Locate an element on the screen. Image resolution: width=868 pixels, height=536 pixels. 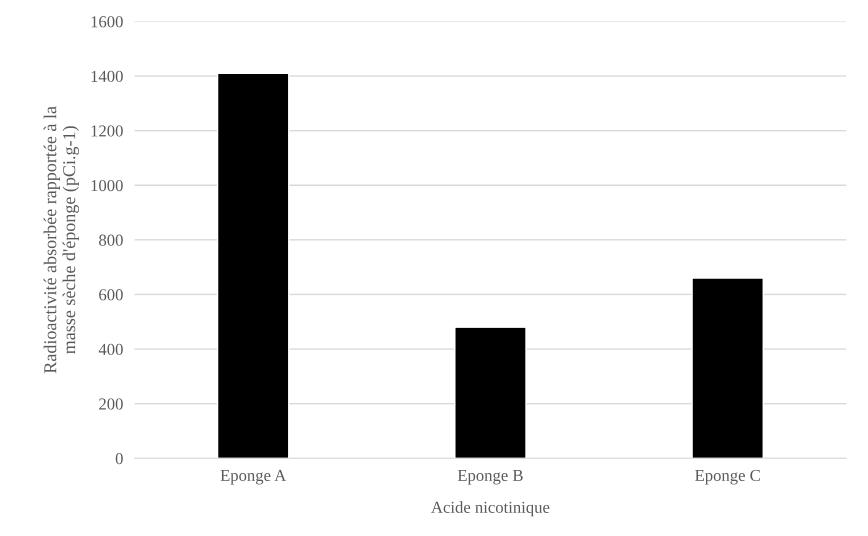
y-tick-label: 0 is located at coordinates (119, 458).